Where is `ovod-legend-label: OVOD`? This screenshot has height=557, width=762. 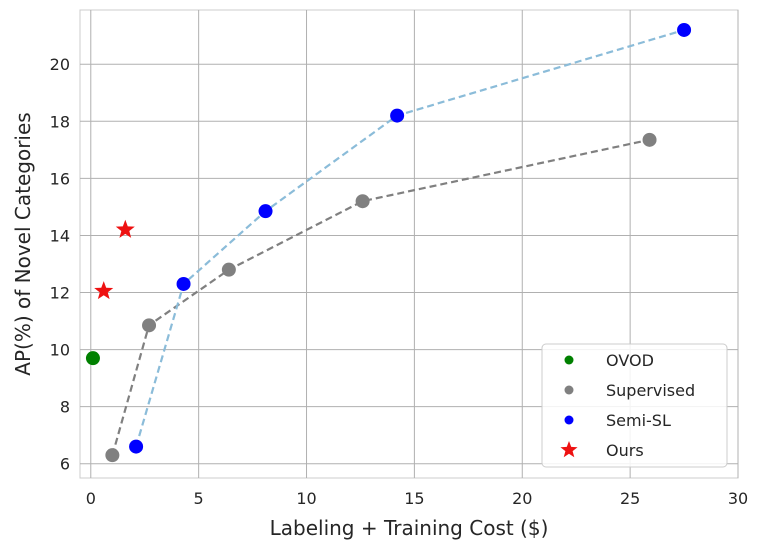 ovod-legend-label: OVOD is located at coordinates (630, 360).